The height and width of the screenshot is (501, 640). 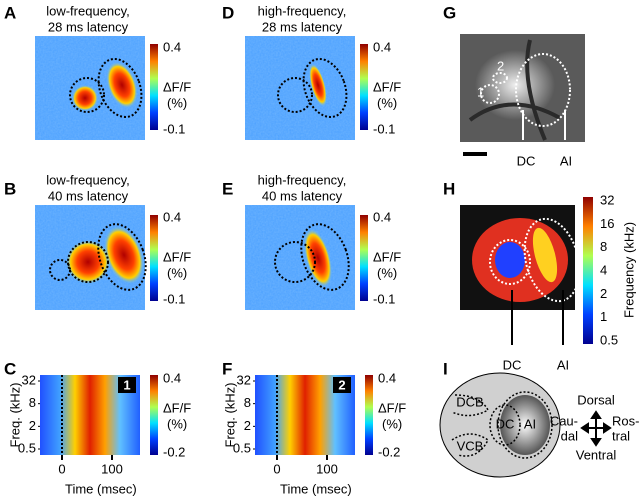 I want to click on colorbar-tick: 4, so click(x=603, y=269).